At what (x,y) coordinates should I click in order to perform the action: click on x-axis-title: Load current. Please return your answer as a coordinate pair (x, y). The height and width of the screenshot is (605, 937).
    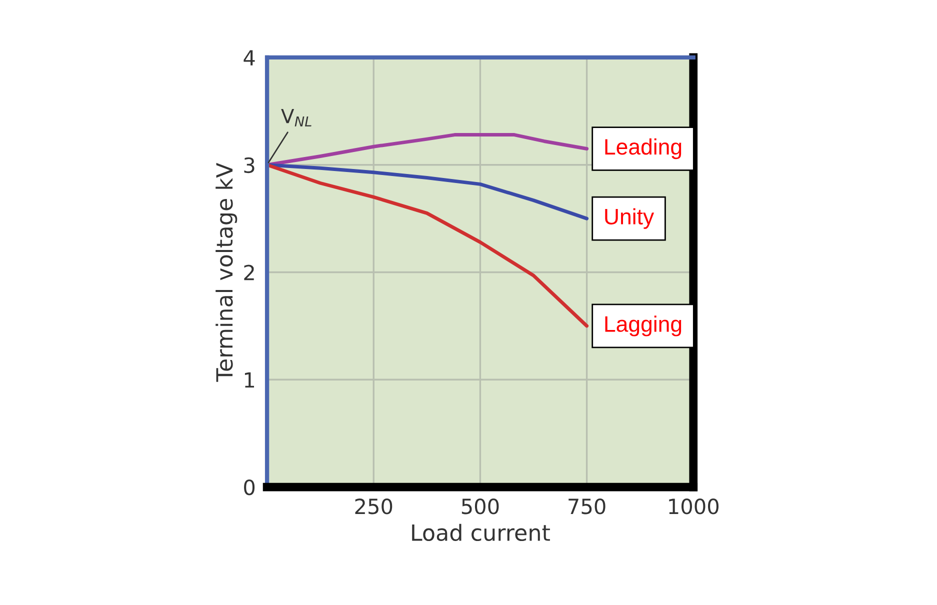
    Looking at the image, I should click on (481, 533).